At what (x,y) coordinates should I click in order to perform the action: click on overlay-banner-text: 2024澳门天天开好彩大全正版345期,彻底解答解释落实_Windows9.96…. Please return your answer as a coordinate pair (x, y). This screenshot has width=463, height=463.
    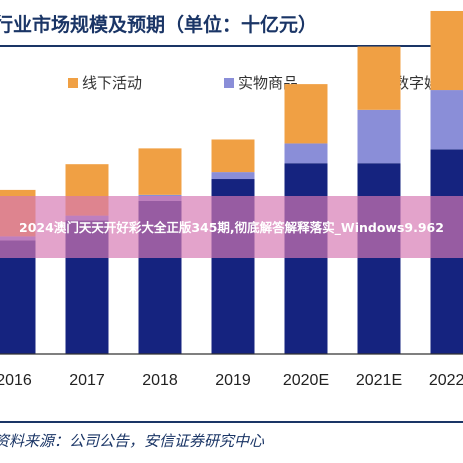
    Looking at the image, I should click on (231, 227).